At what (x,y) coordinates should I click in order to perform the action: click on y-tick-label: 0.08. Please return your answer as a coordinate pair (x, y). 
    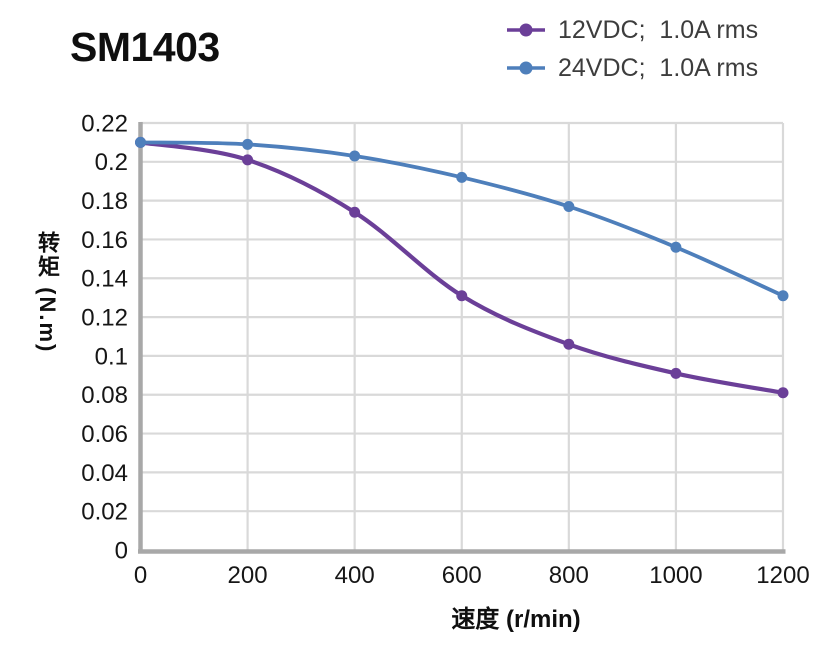
    Looking at the image, I should click on (104, 395).